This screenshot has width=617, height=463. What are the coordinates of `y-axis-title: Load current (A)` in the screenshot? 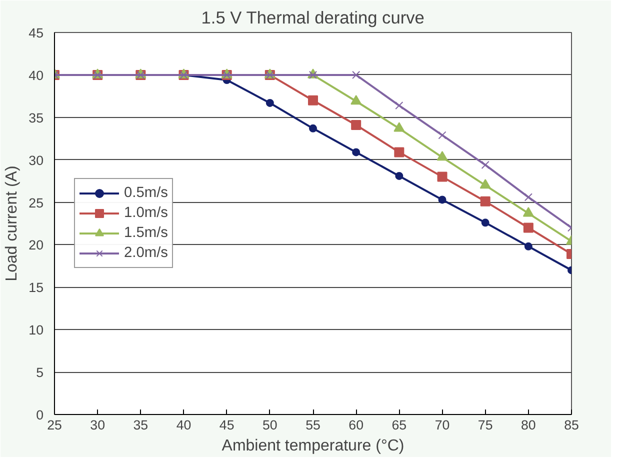 It's located at (12, 224).